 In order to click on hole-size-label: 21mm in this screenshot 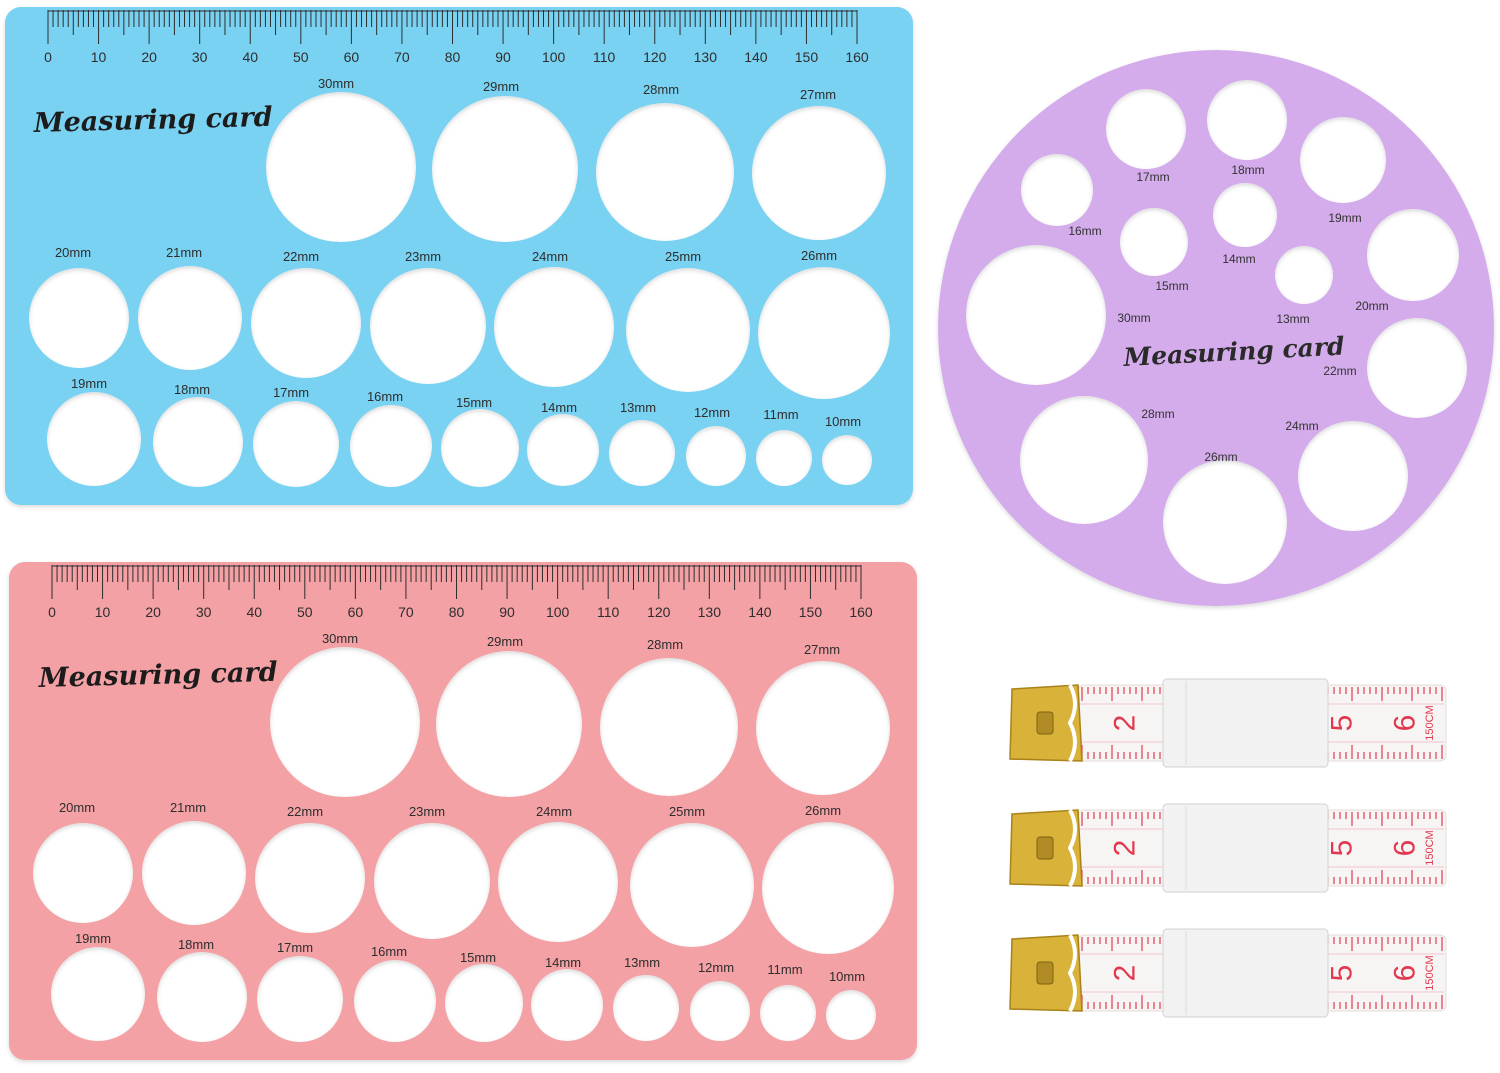, I will do `click(188, 807)`.